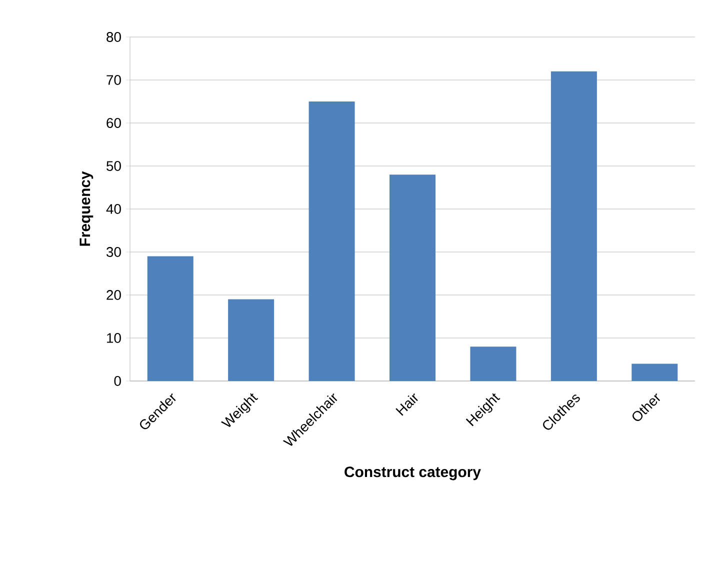 The image size is (713, 581). Describe the element at coordinates (114, 338) in the screenshot. I see `y-tick-label: 10` at that location.